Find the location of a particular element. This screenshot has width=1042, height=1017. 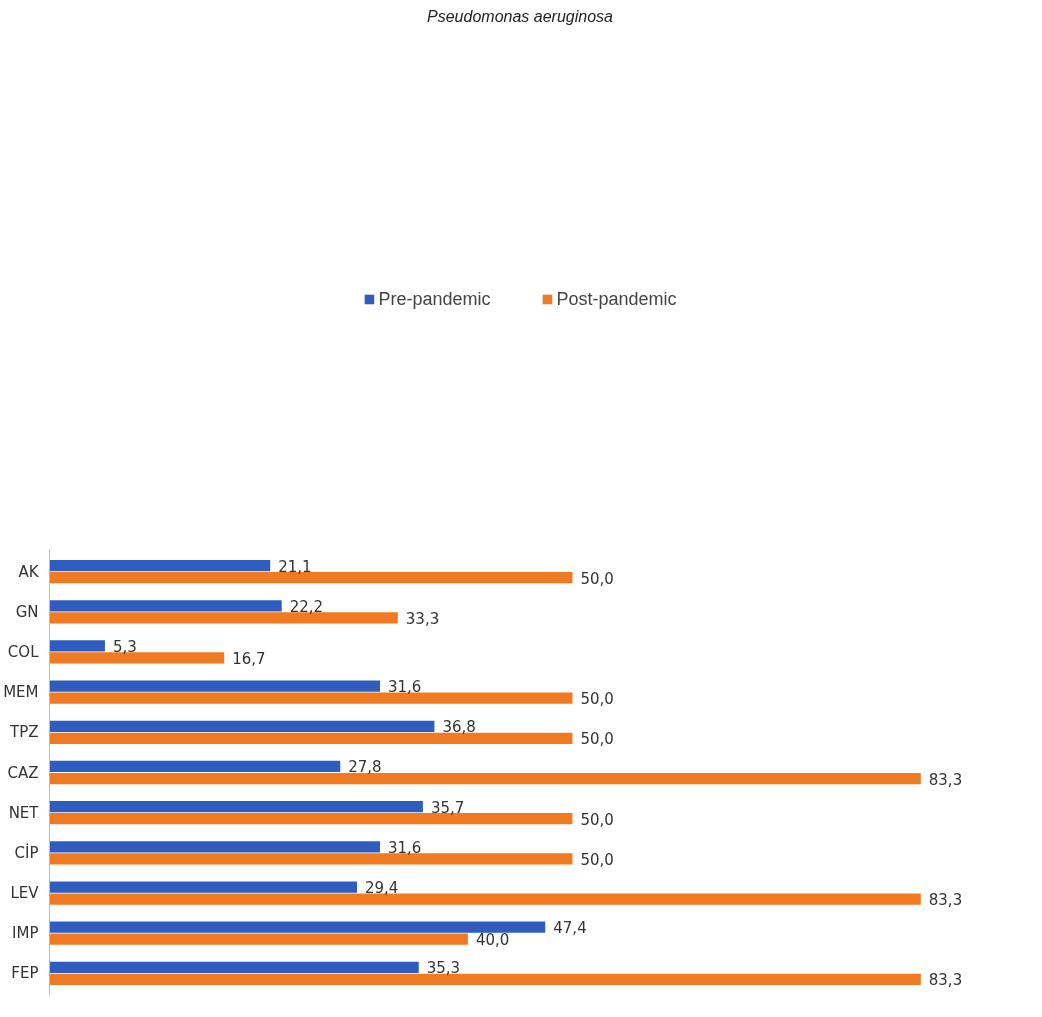

y-tick-label: TPZ is located at coordinates (24, 732).